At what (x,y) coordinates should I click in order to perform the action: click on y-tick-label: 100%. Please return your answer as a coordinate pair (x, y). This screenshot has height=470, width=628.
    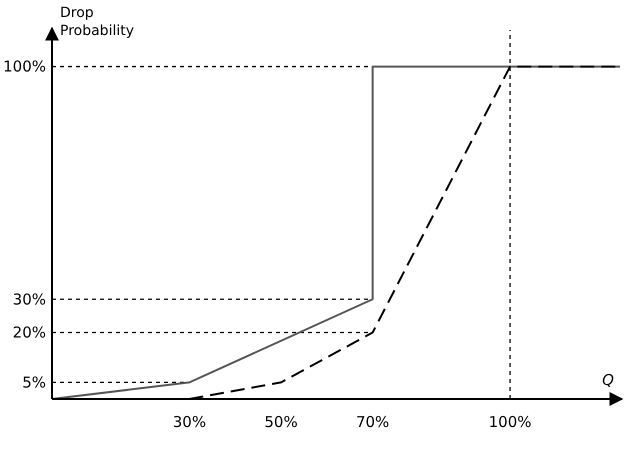
    Looking at the image, I should click on (24, 67).